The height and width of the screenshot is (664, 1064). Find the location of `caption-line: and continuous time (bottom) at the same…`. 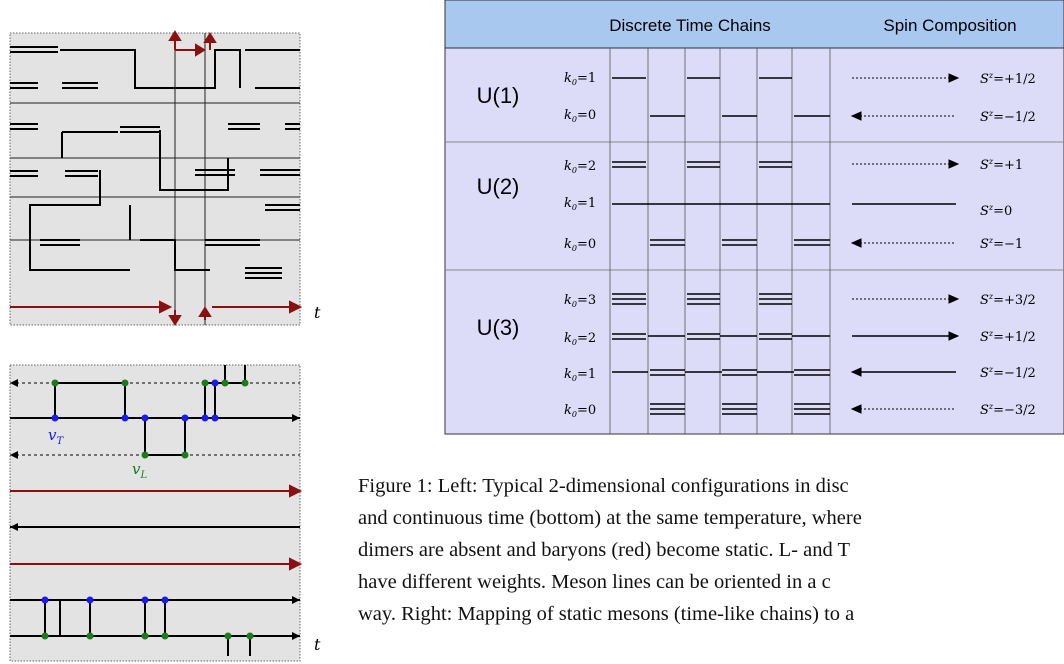

caption-line: and continuous time (bottom) at the same… is located at coordinates (610, 518).